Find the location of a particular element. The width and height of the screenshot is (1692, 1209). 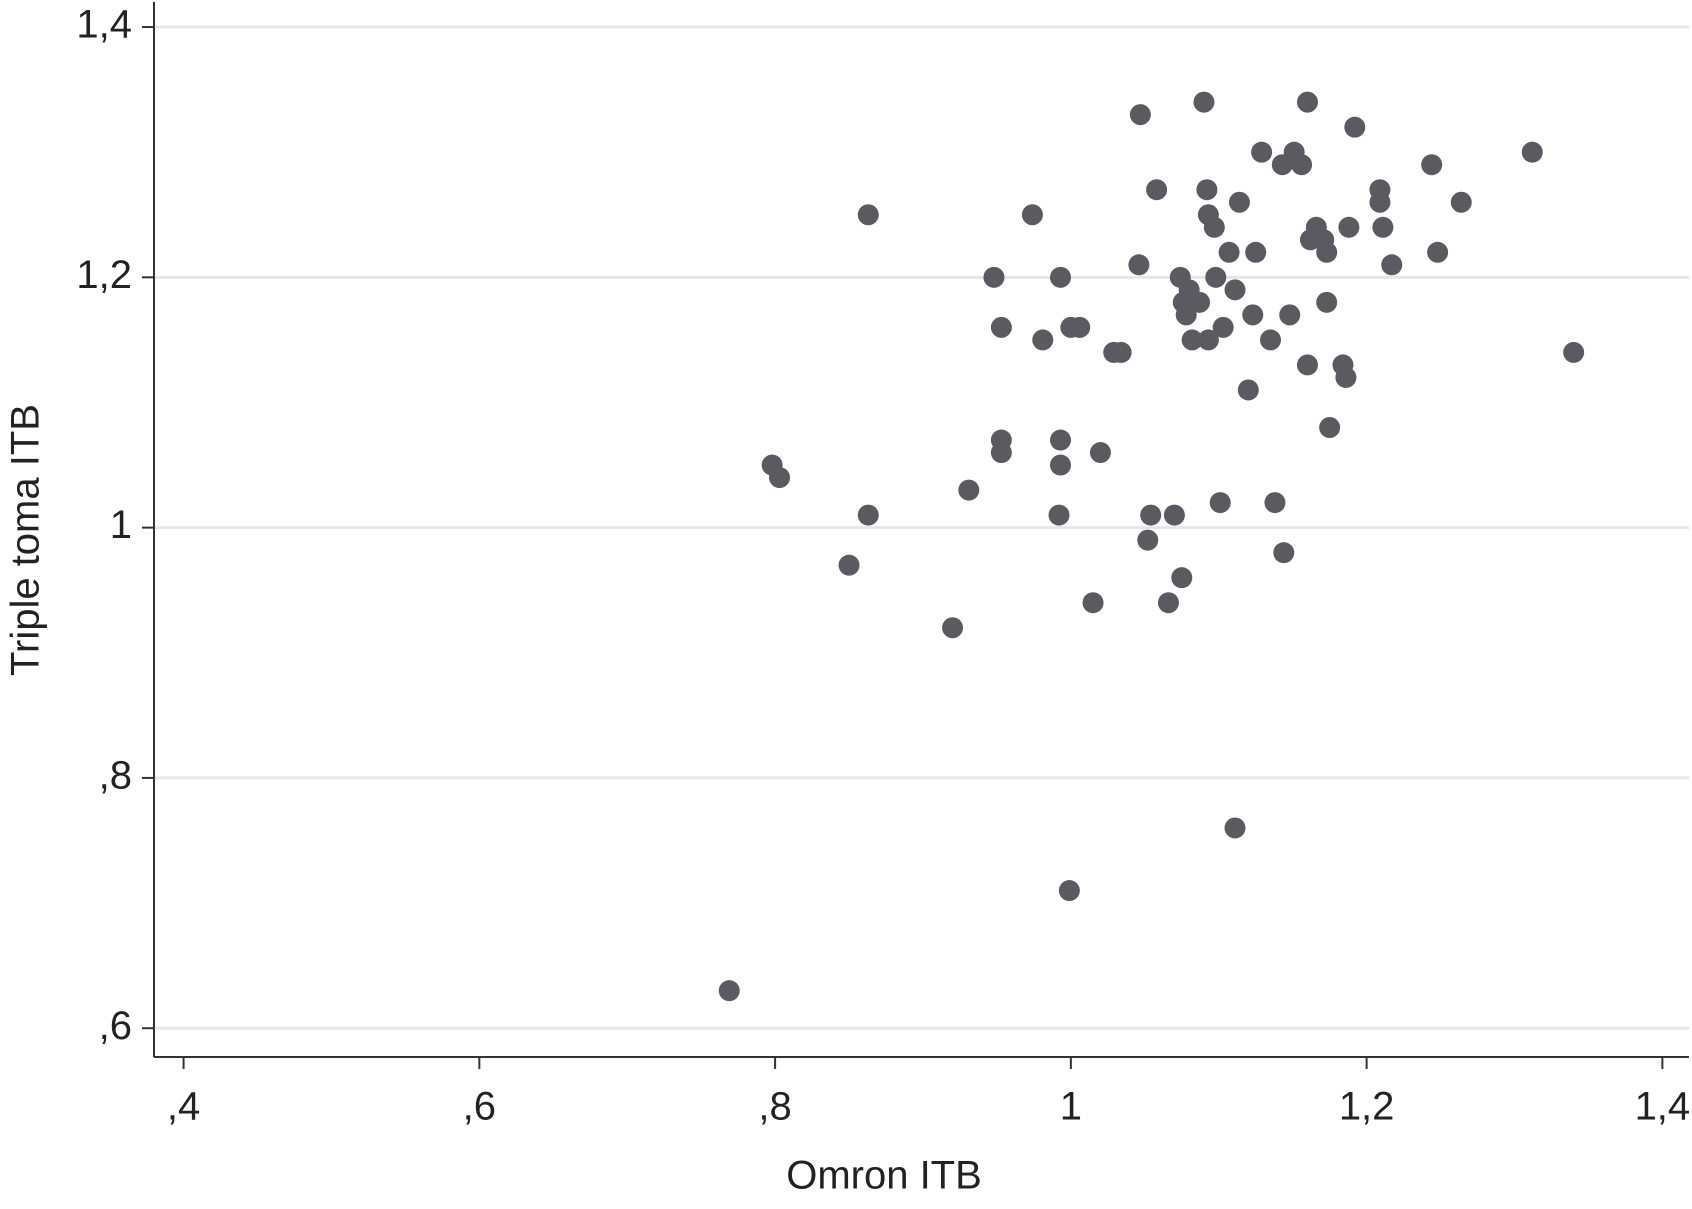

x-axis-label: Omron ITB is located at coordinates (884, 1176).